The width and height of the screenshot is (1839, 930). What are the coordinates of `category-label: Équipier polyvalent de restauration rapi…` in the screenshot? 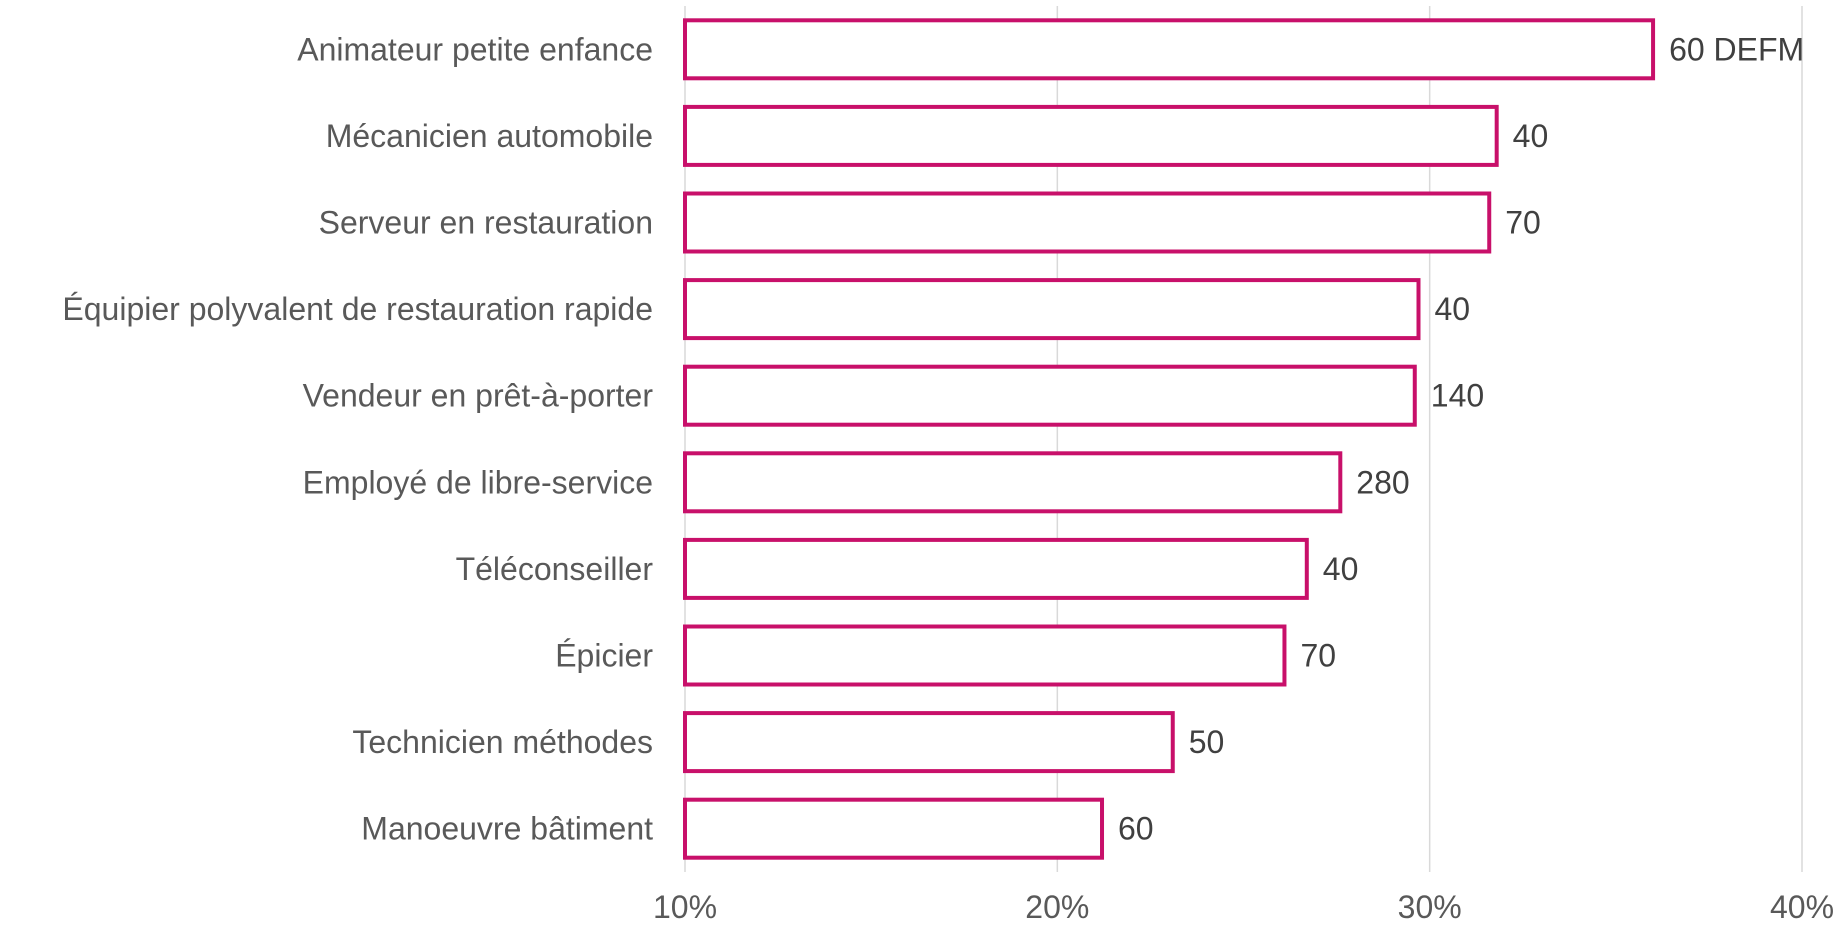 It's located at (357, 309).